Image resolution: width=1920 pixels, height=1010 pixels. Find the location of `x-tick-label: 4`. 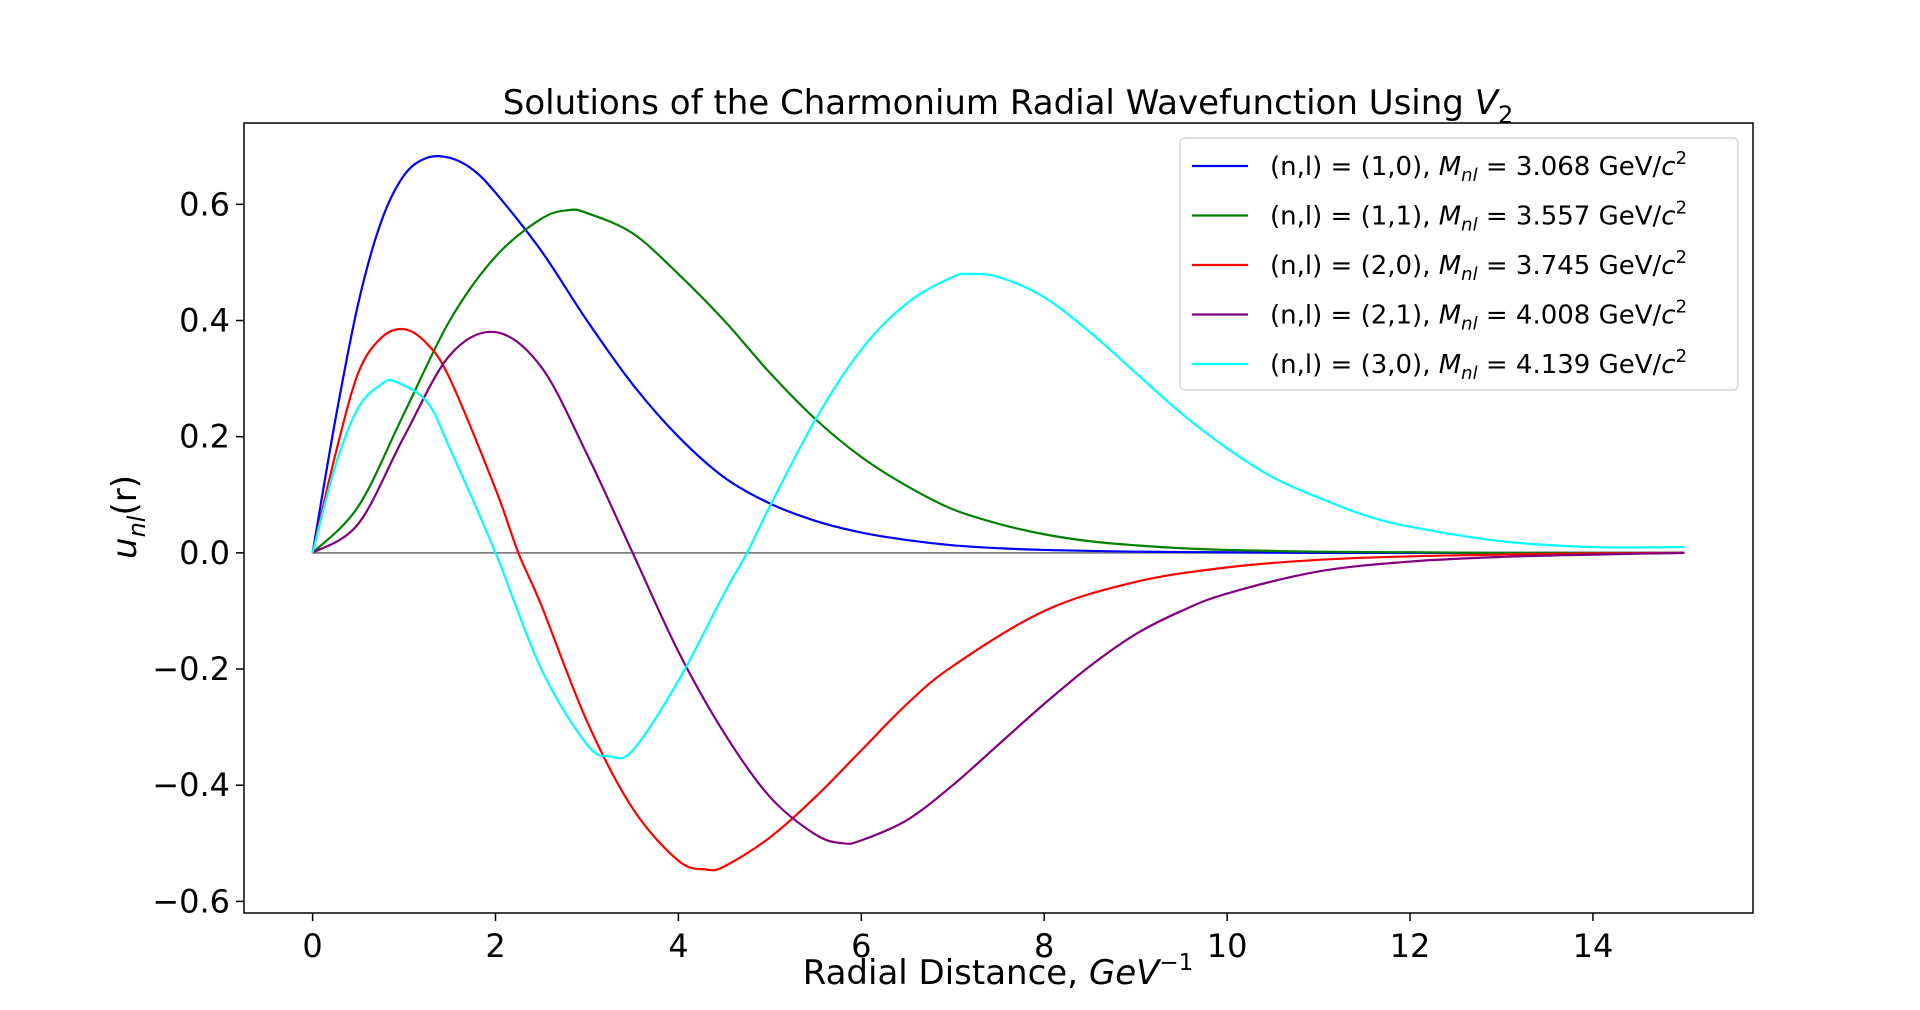

x-tick-label: 4 is located at coordinates (678, 946).